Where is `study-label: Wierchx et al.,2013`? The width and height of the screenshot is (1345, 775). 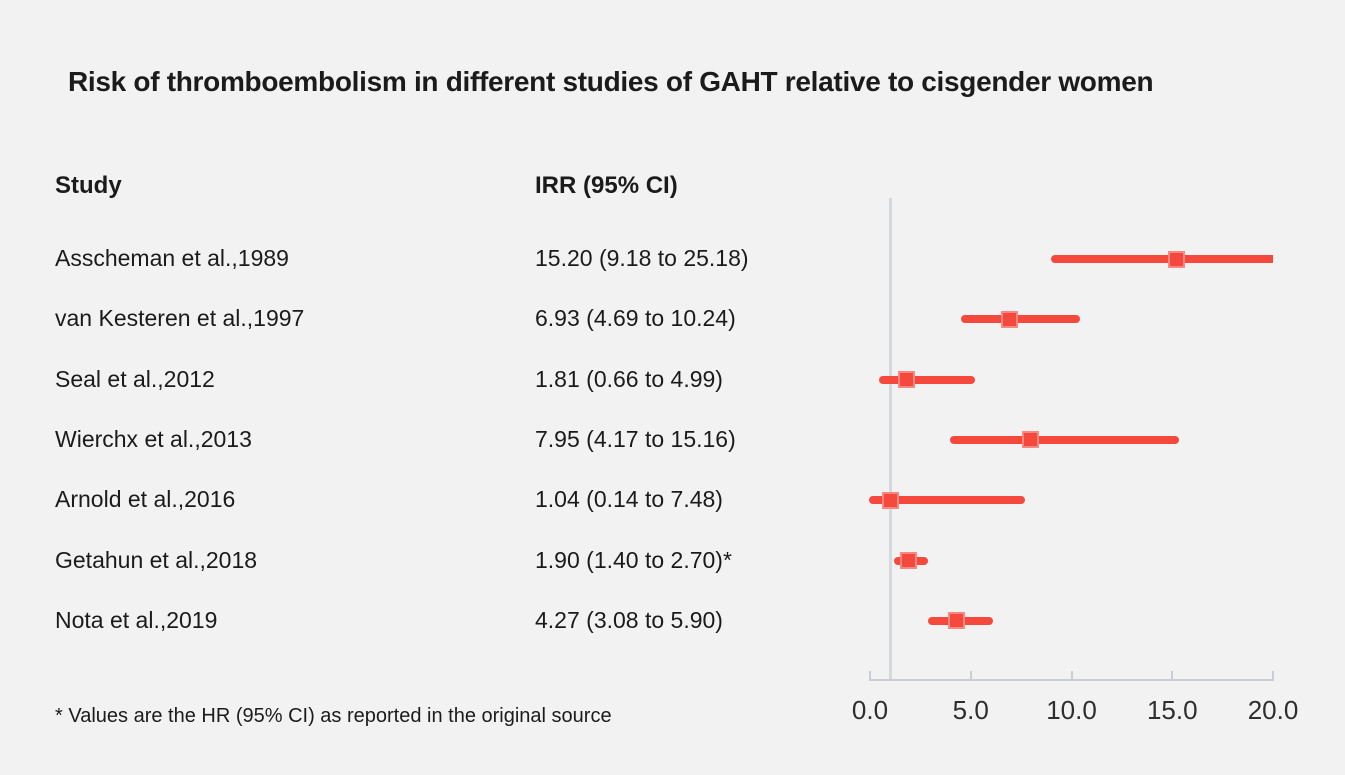 study-label: Wierchx et al.,2013 is located at coordinates (153, 438).